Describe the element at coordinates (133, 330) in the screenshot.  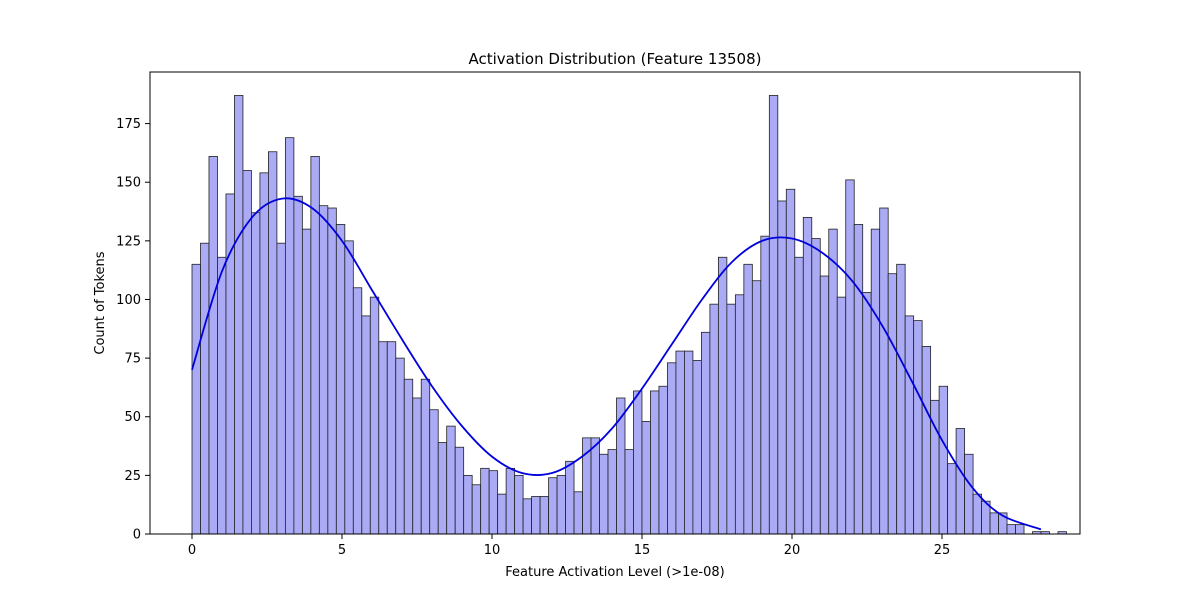
I see `y-axis-ticks: 0 25 50 75 100 125 150 175` at that location.